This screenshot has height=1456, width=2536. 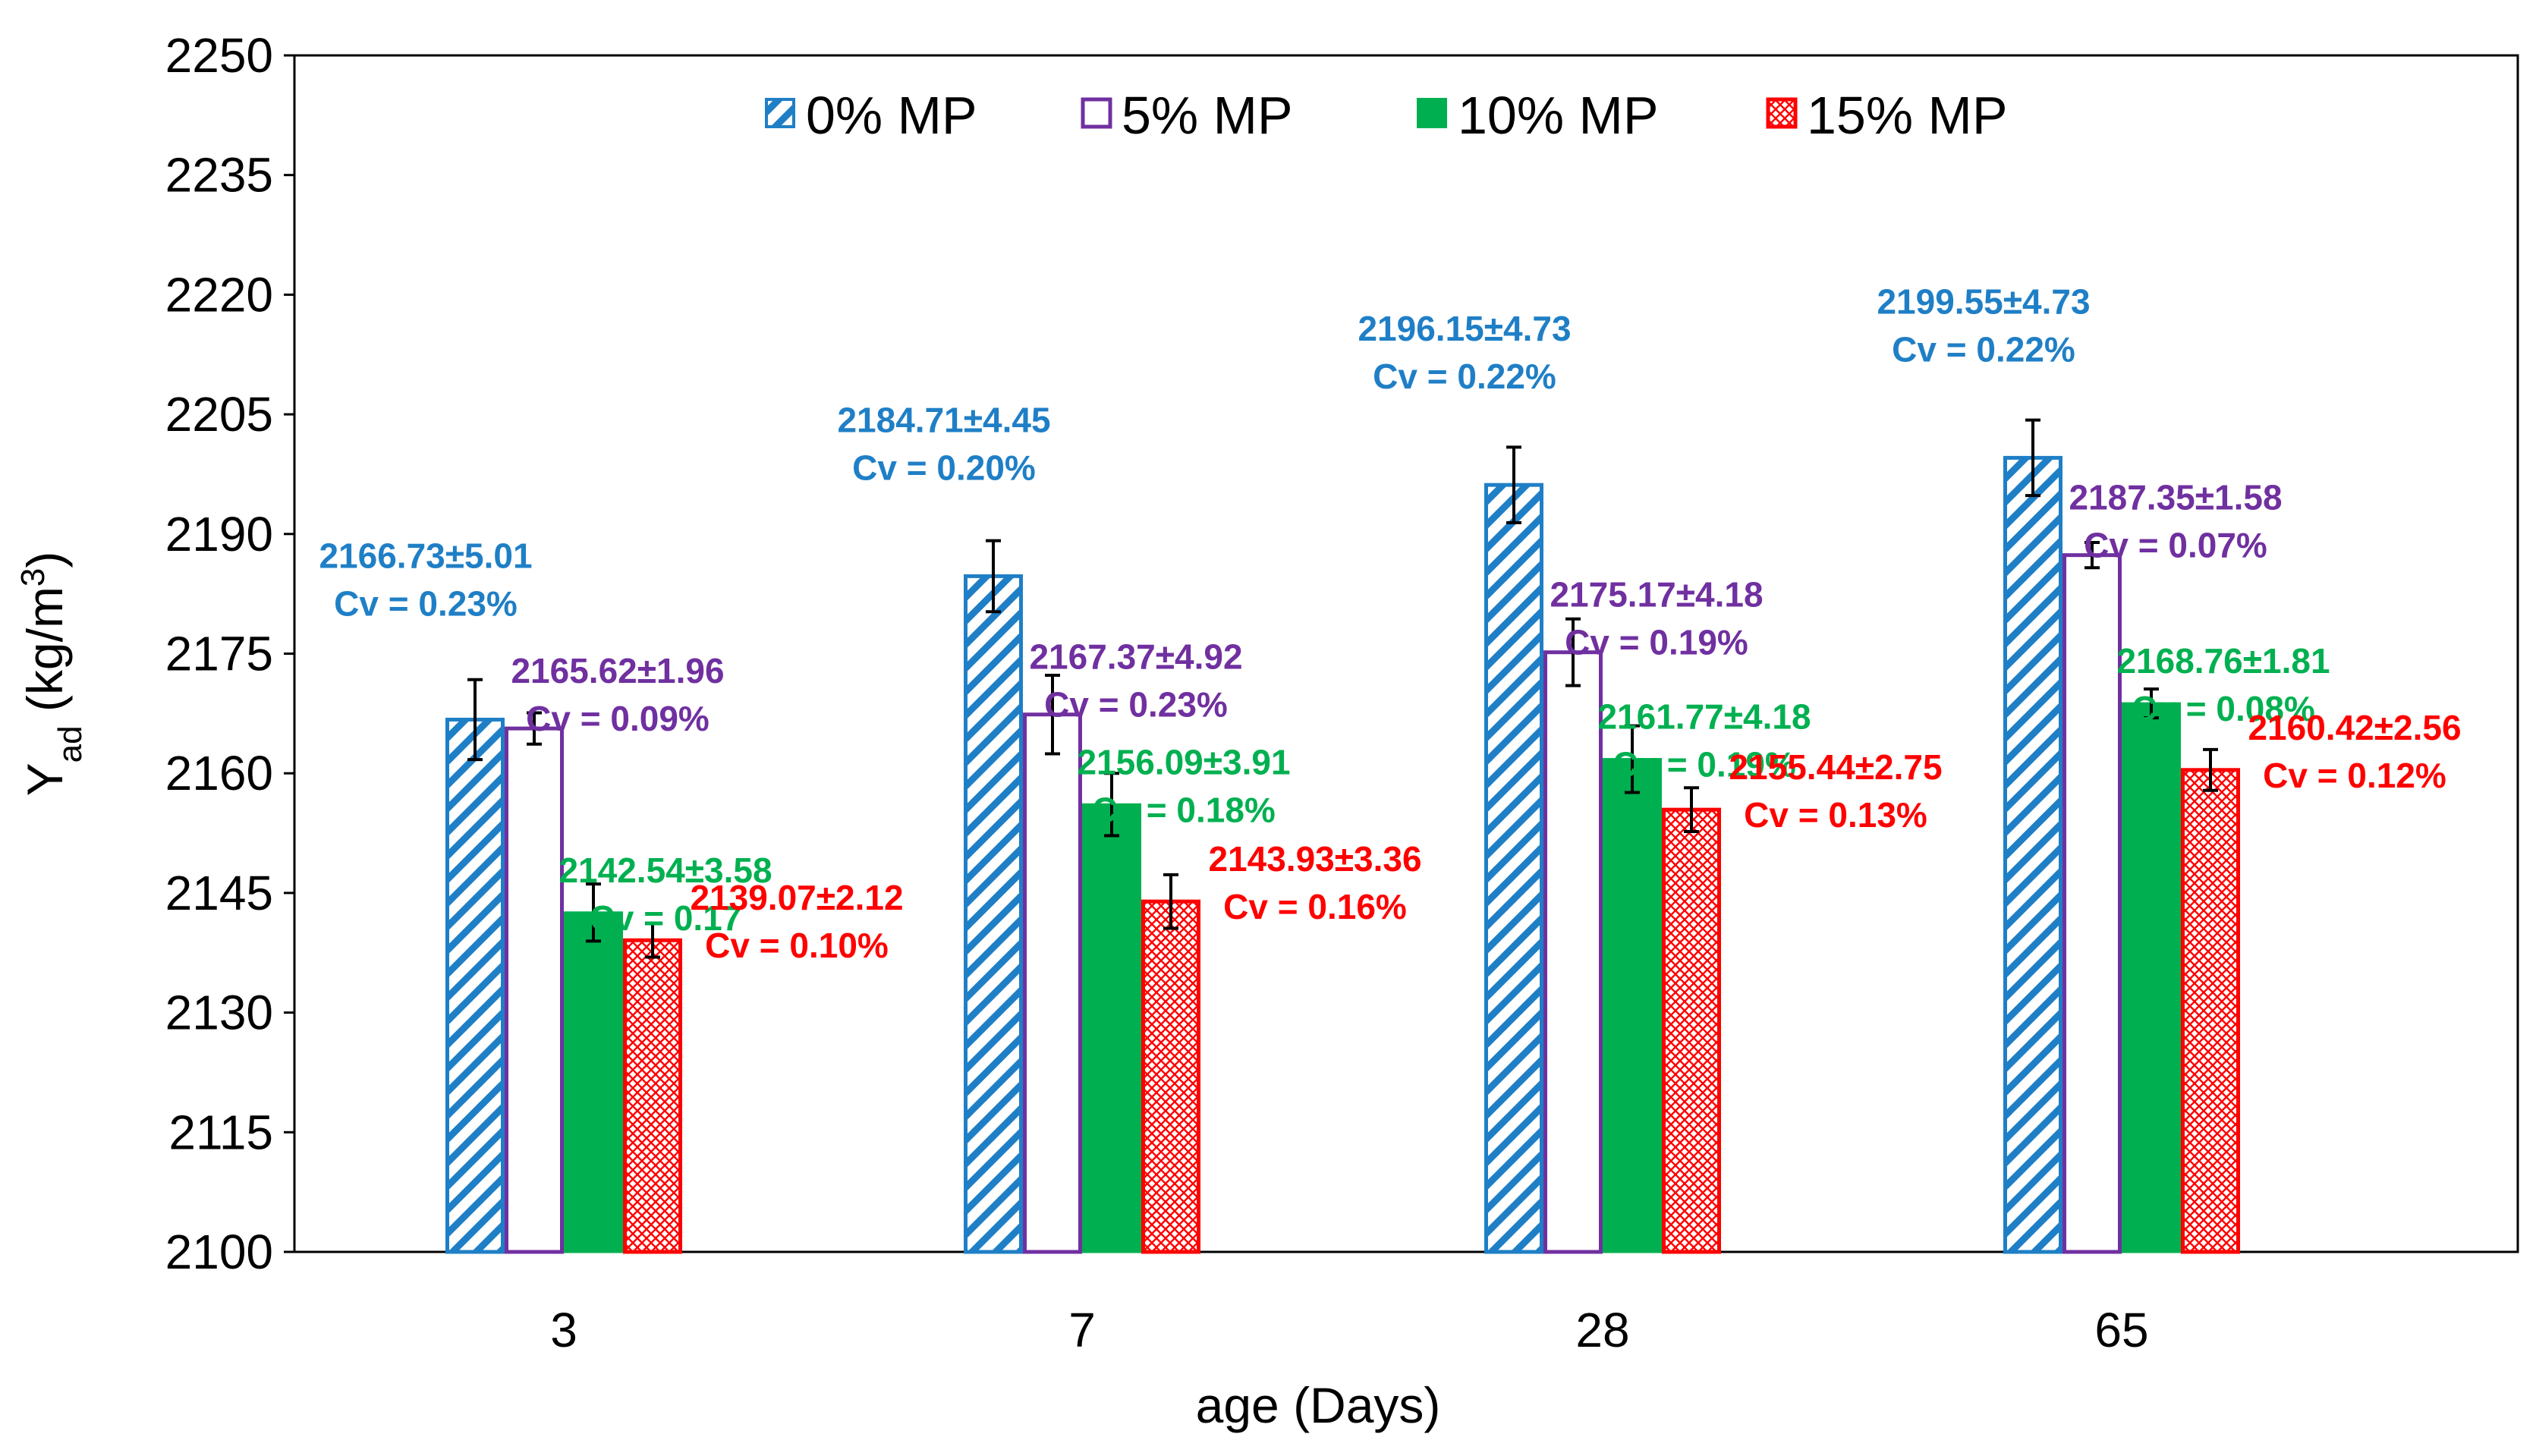 What do you see at coordinates (617, 670) in the screenshot?
I see `value-label-1-0: 2165.62±1.96` at bounding box center [617, 670].